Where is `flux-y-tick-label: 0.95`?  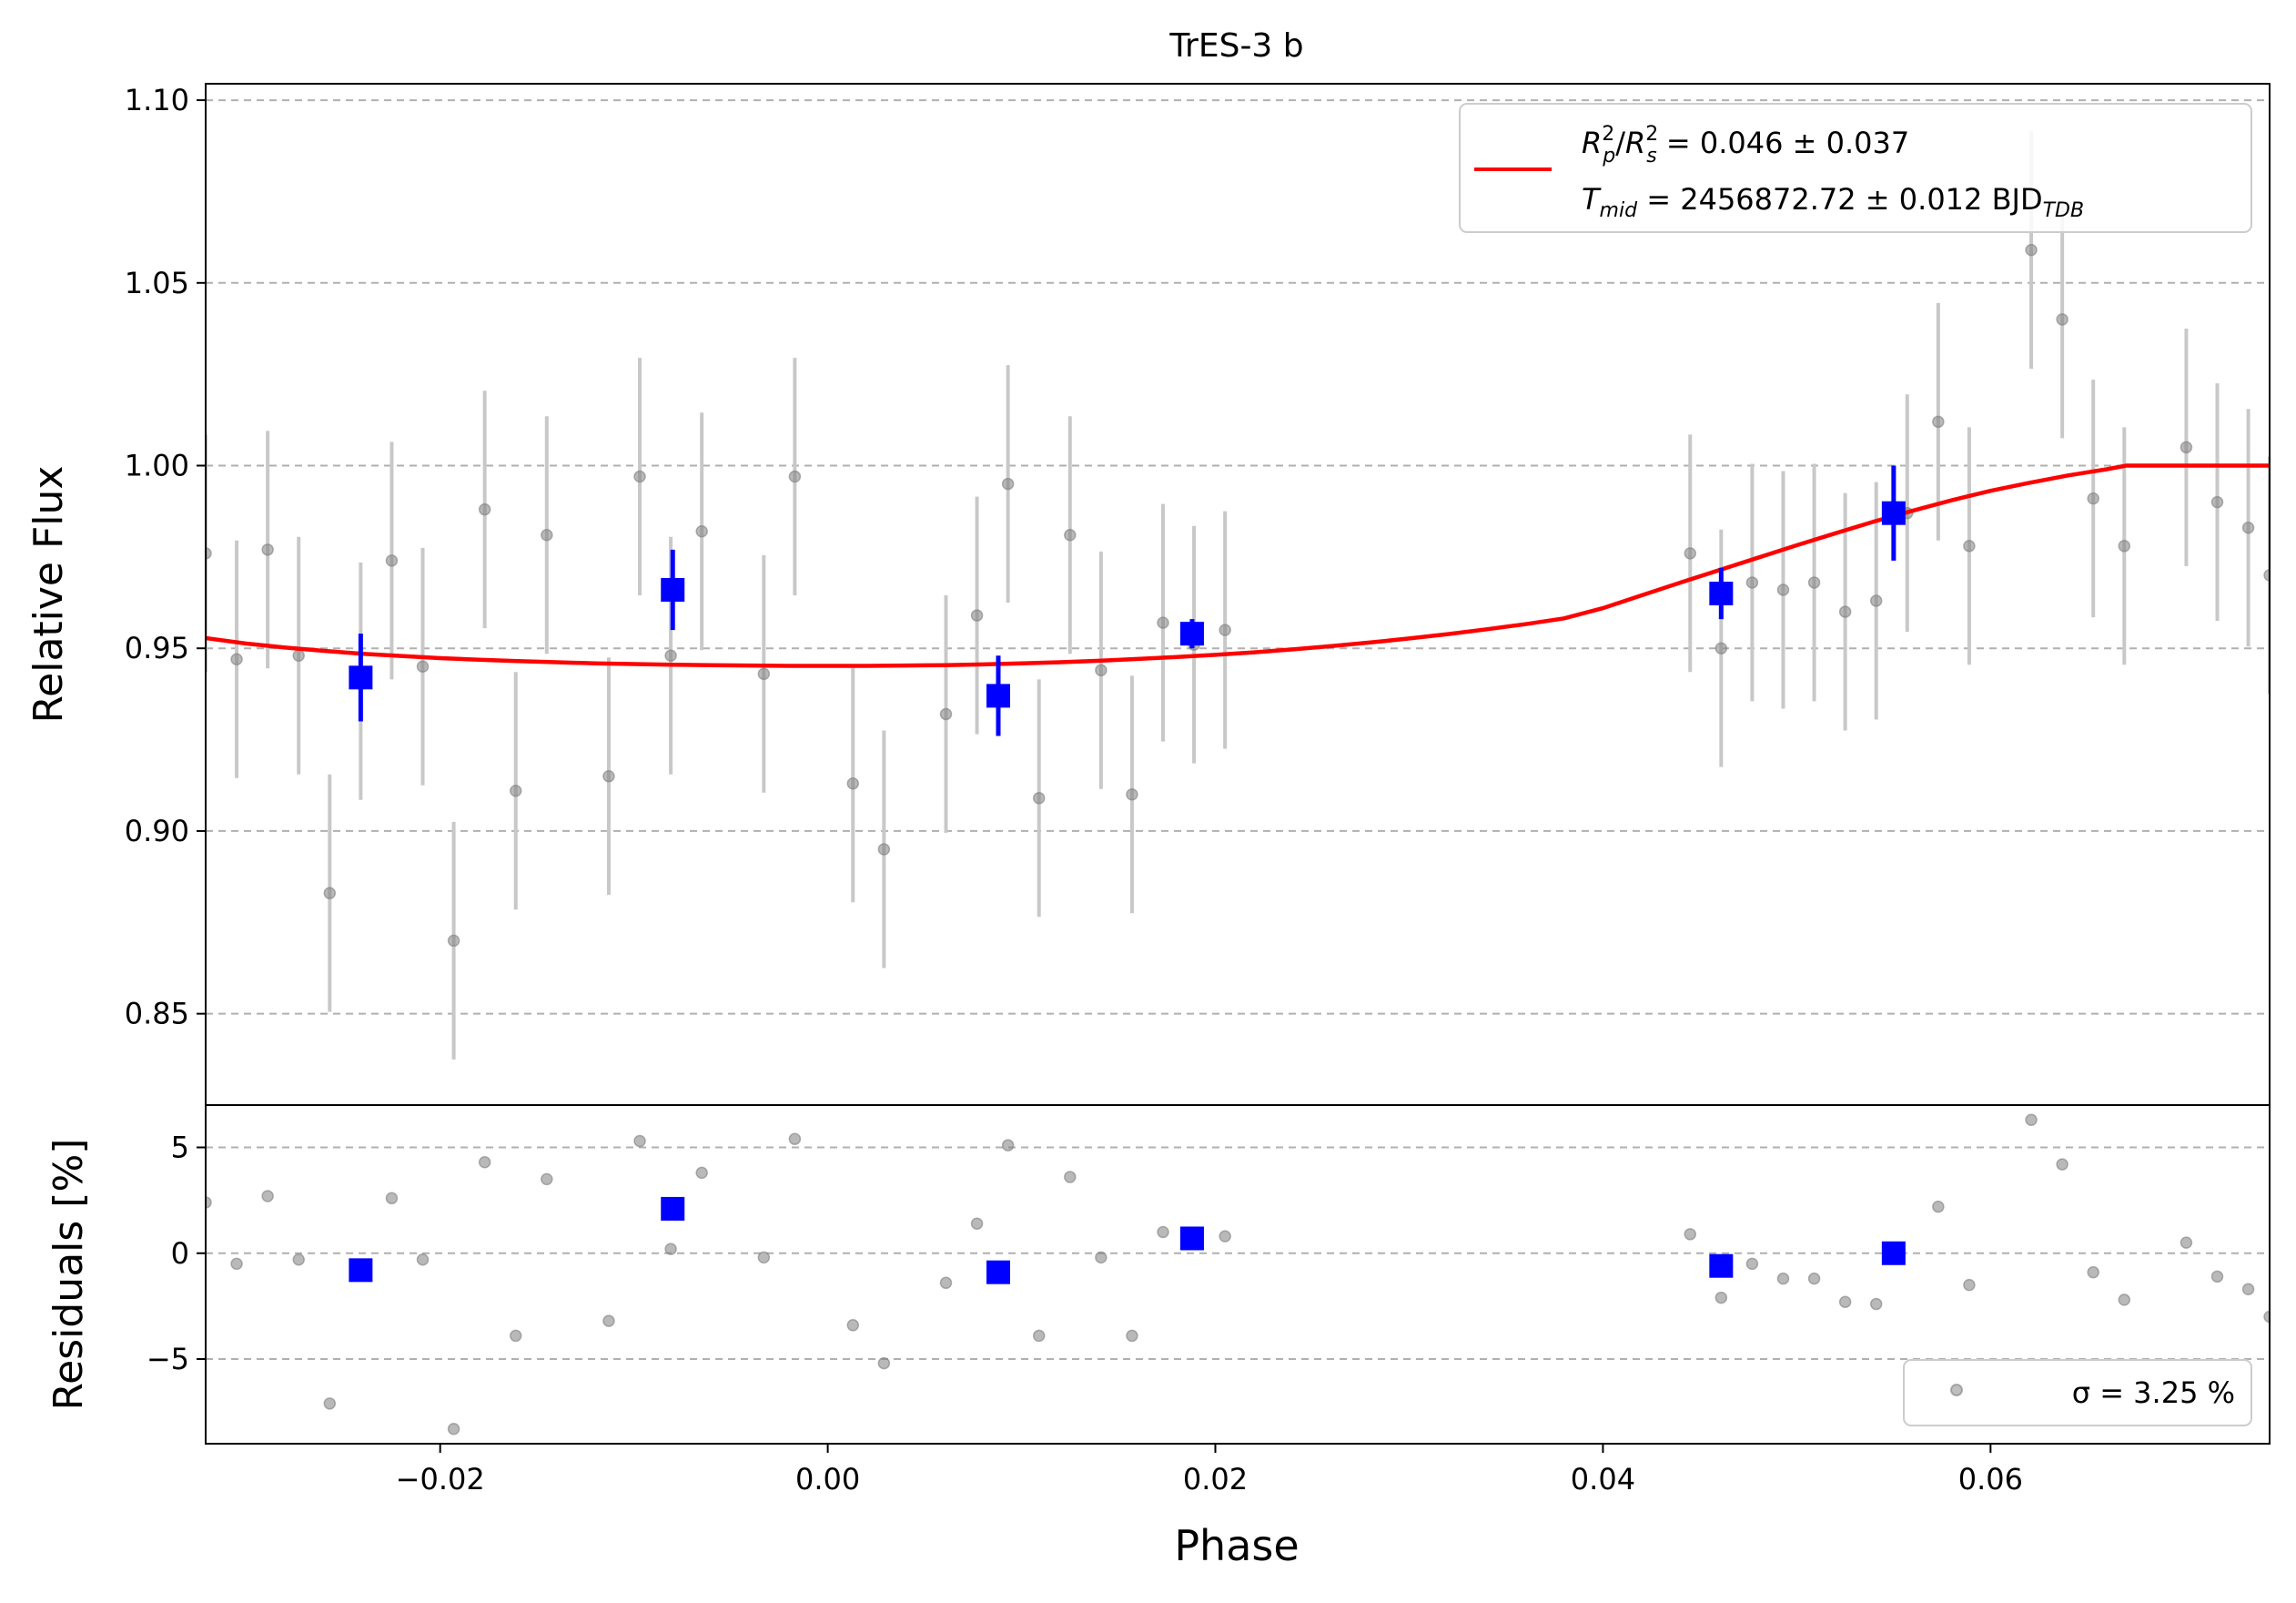
flux-y-tick-label: 0.95 is located at coordinates (157, 648).